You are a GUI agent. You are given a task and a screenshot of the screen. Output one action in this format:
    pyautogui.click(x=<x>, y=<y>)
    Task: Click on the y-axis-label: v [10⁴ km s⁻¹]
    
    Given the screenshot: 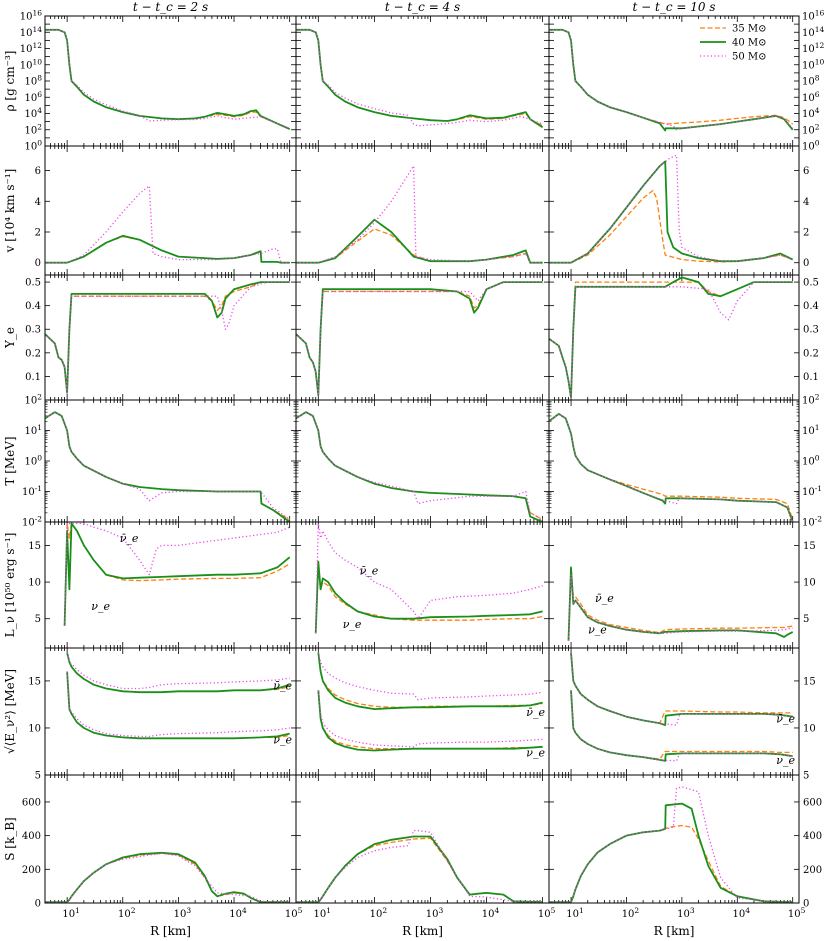 What is the action you would take?
    pyautogui.click(x=10, y=211)
    